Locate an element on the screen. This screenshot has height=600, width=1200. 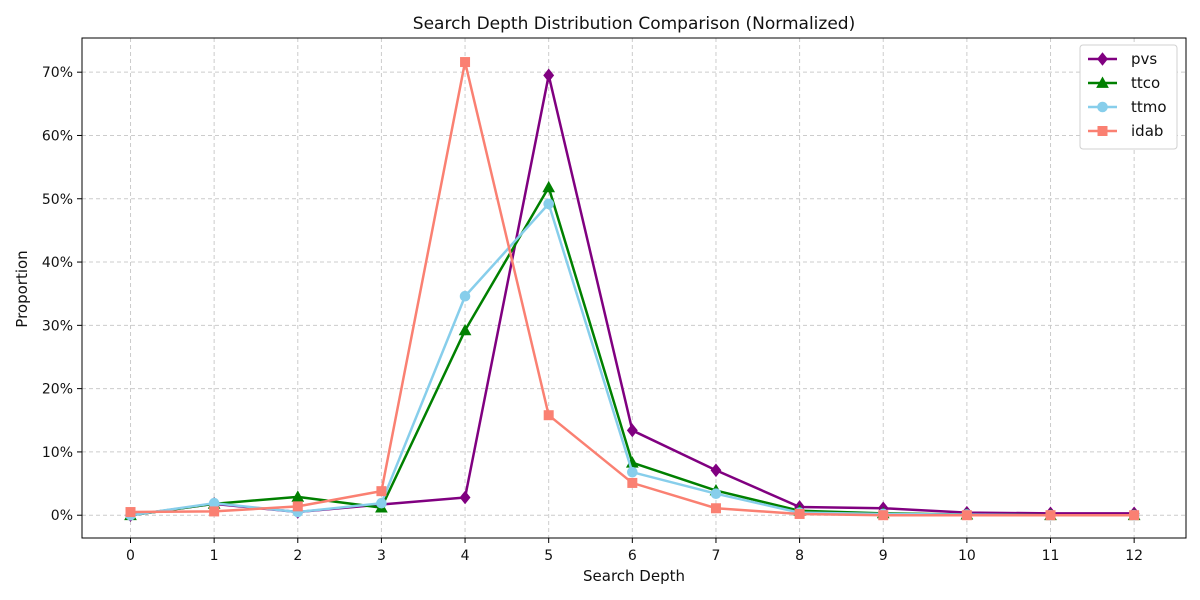
legend-label: pvs is located at coordinates (1144, 59).